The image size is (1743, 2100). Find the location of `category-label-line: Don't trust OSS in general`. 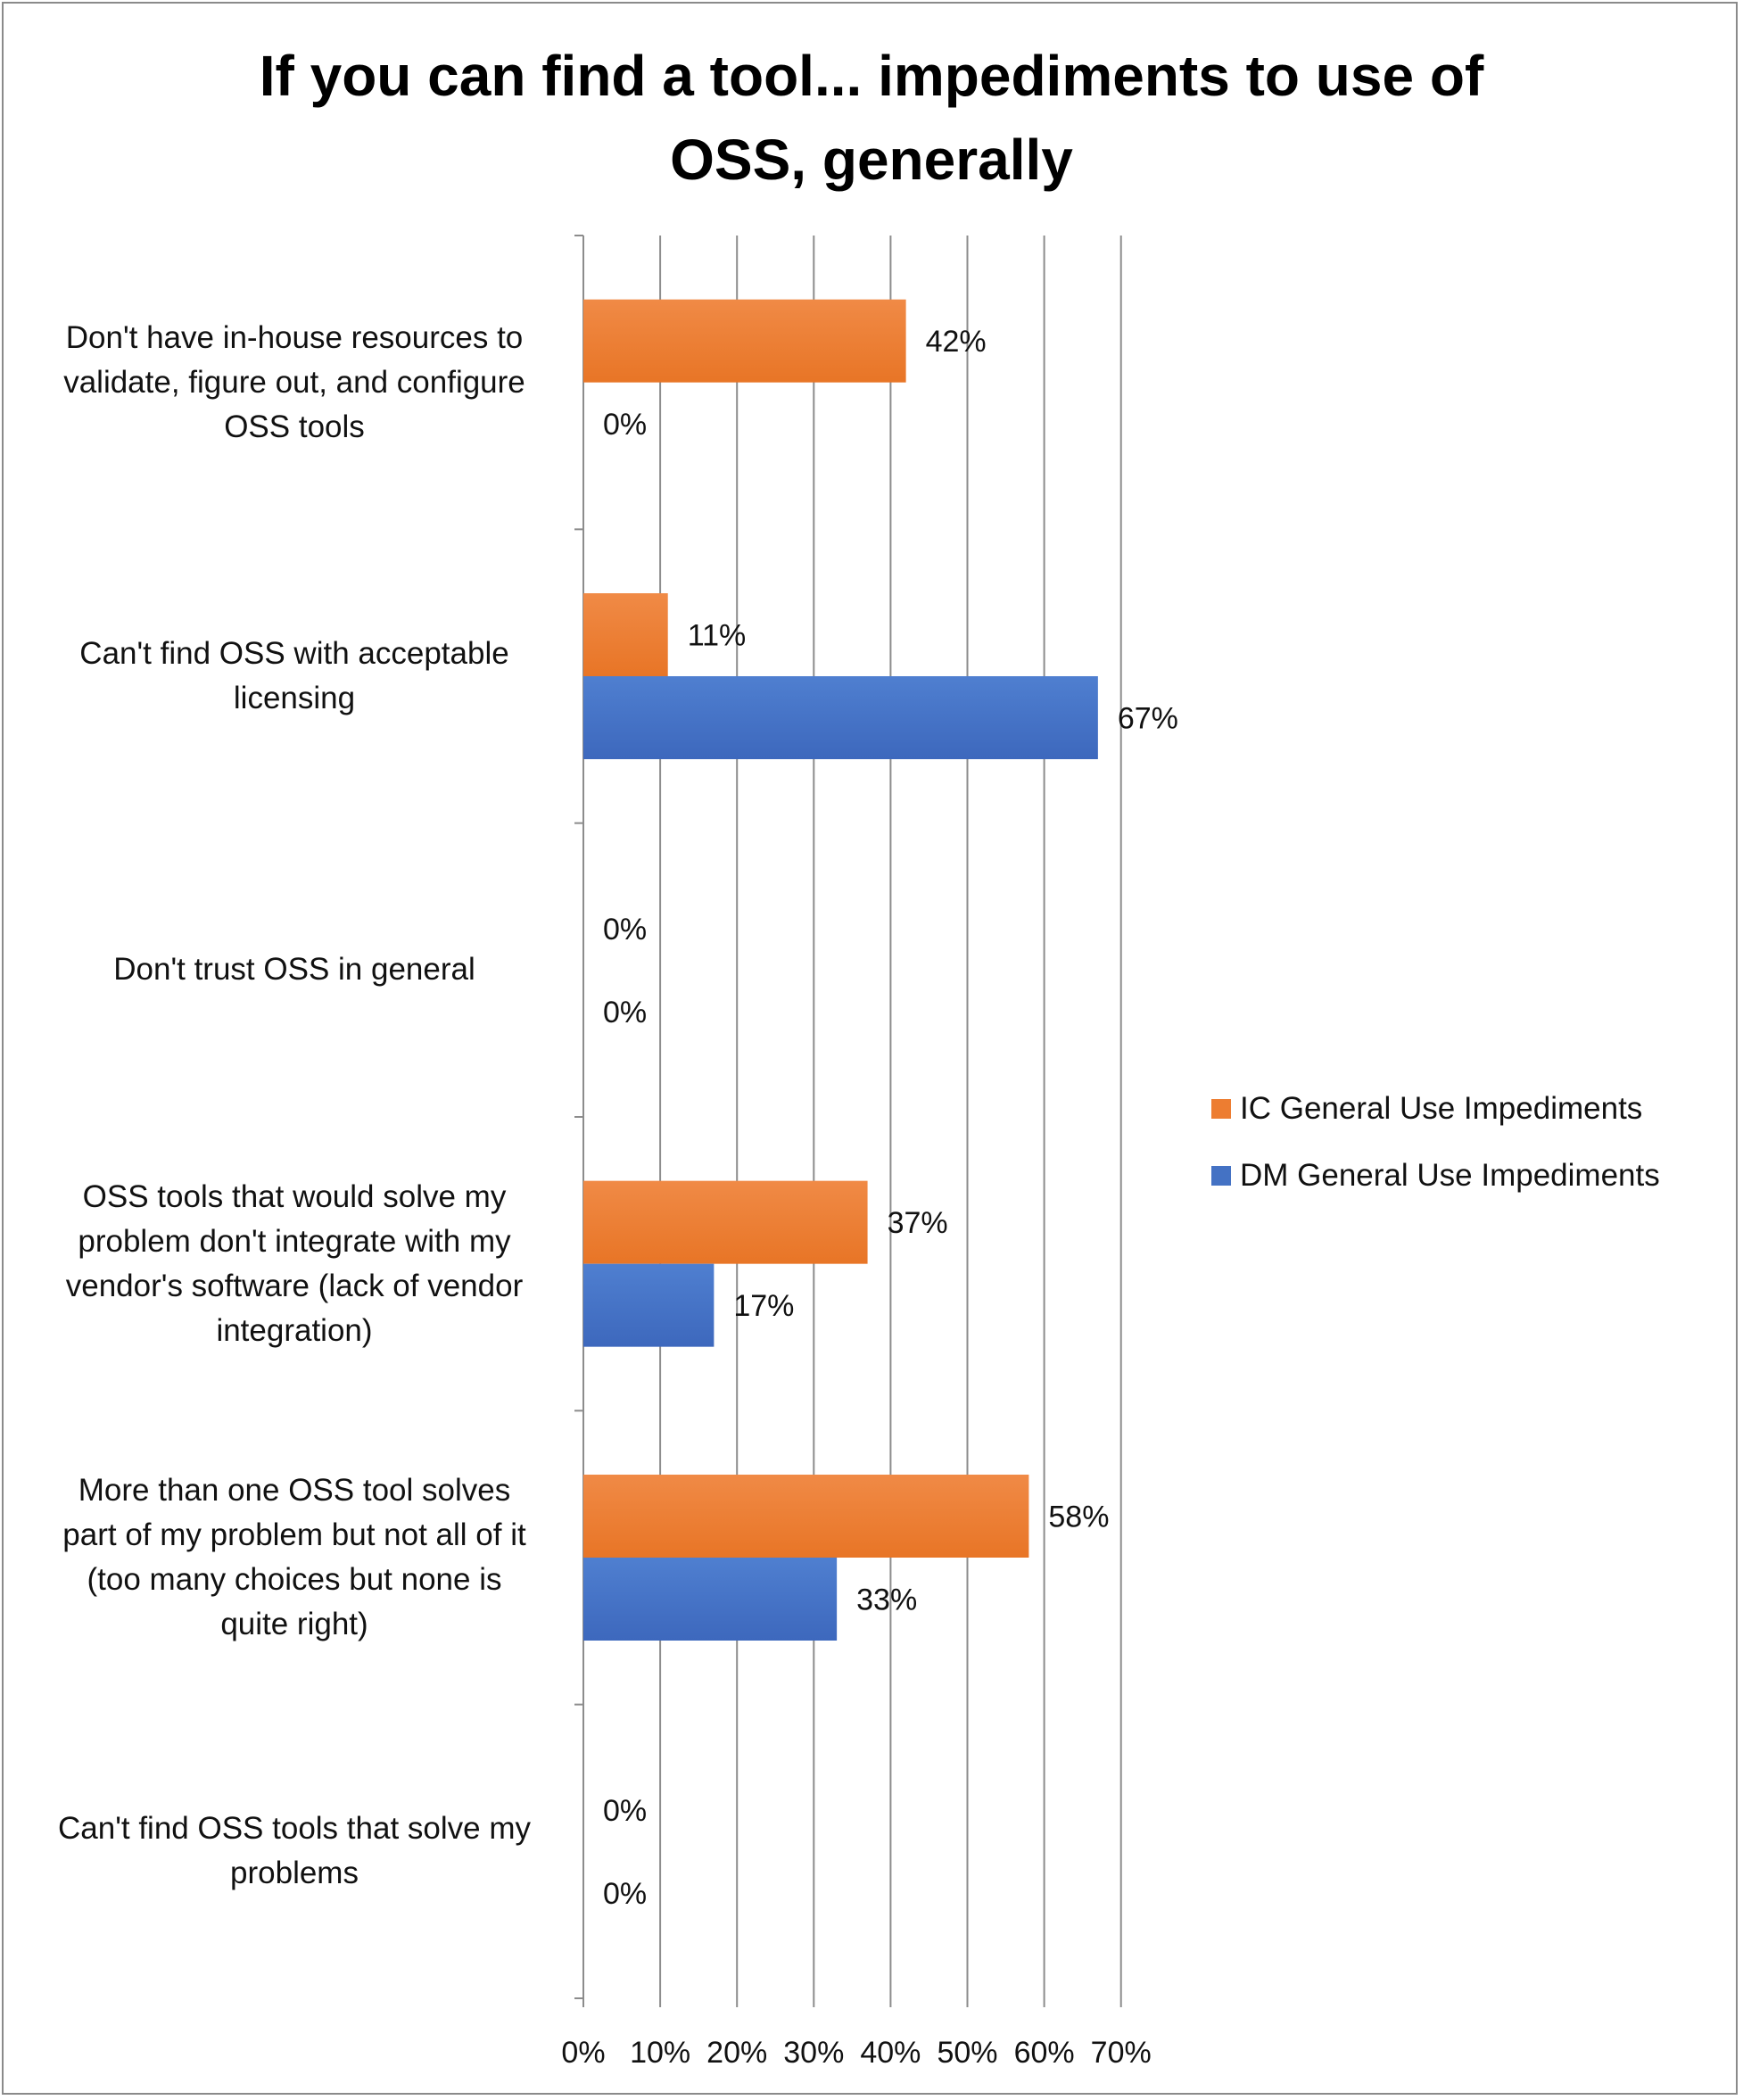

category-label-line: Don't trust OSS in general is located at coordinates (294, 970).